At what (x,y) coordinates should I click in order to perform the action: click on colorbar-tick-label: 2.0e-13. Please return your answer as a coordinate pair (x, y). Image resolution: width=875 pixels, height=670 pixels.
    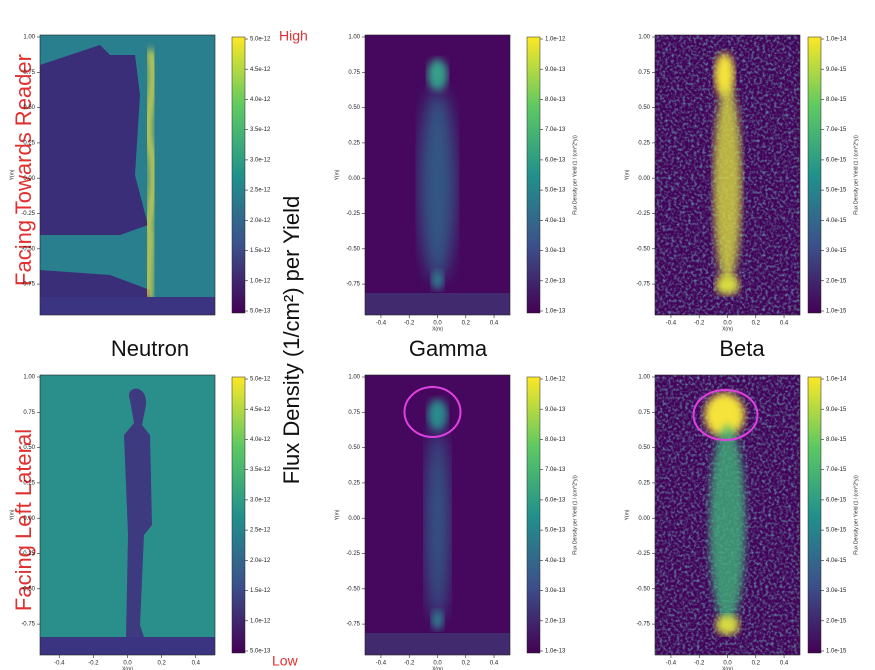
    Looking at the image, I should click on (555, 281).